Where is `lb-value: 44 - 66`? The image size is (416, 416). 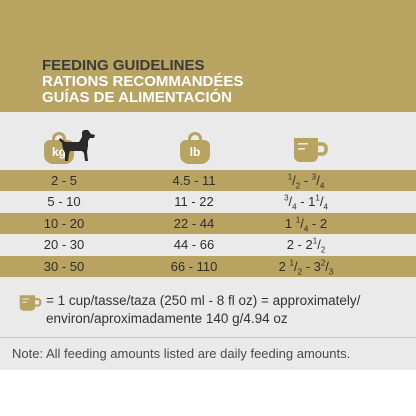
lb-value: 44 - 66 is located at coordinates (194, 245).